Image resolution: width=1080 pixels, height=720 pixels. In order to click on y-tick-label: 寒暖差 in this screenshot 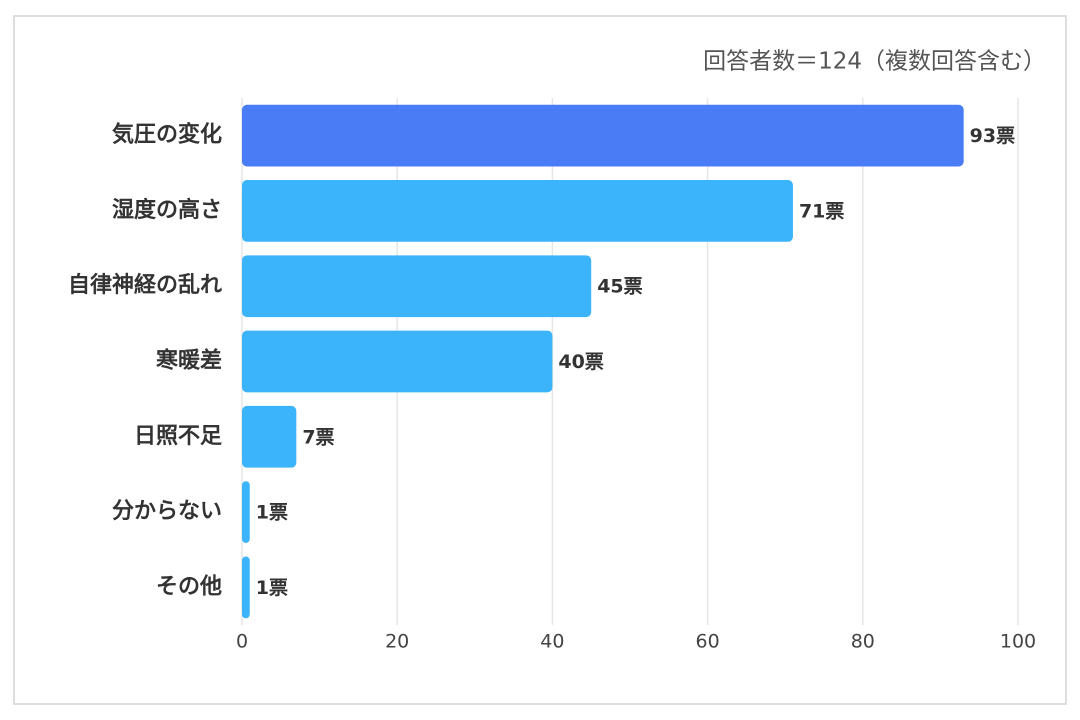, I will do `click(189, 361)`.